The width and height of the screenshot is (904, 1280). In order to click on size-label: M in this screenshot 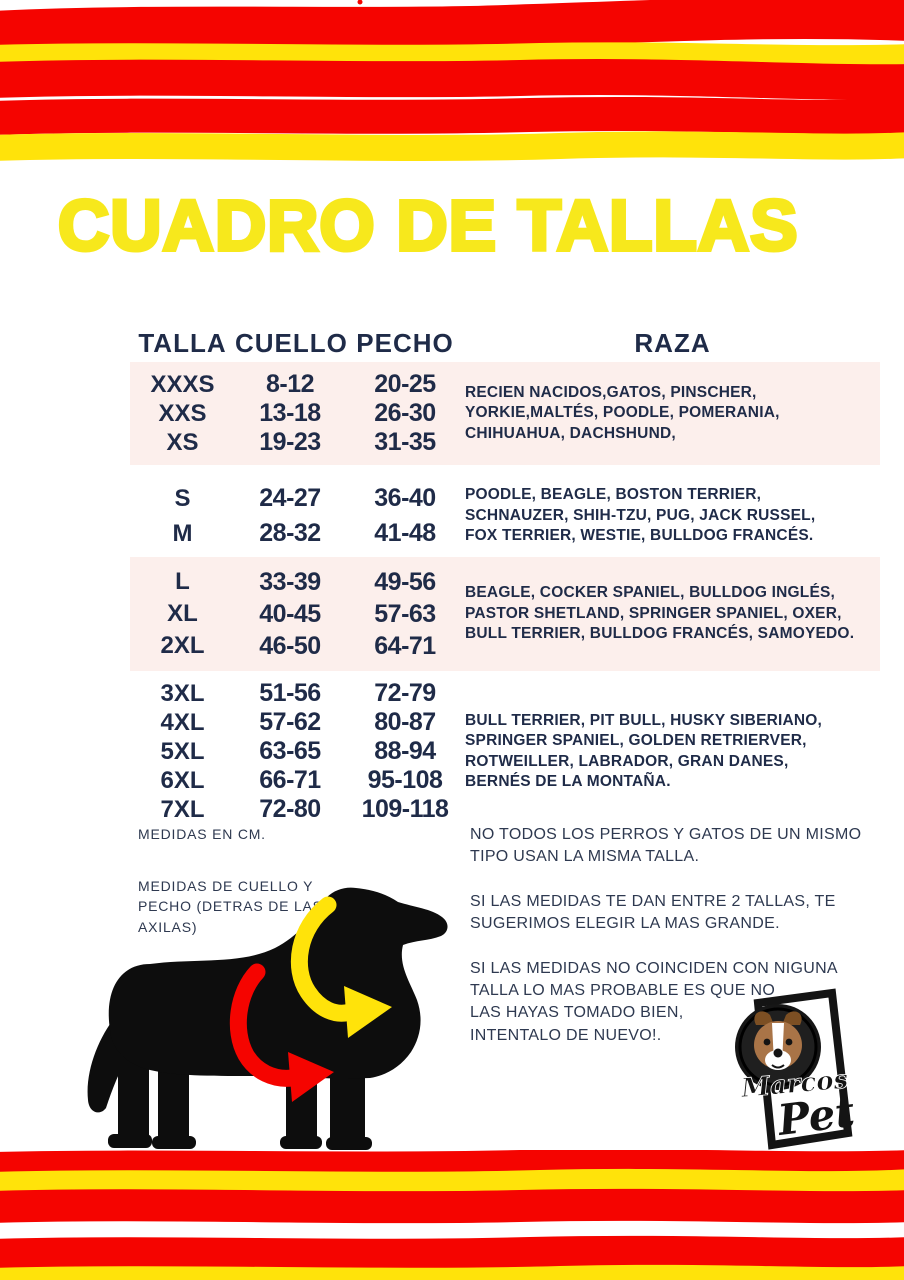, I will do `click(182, 533)`.